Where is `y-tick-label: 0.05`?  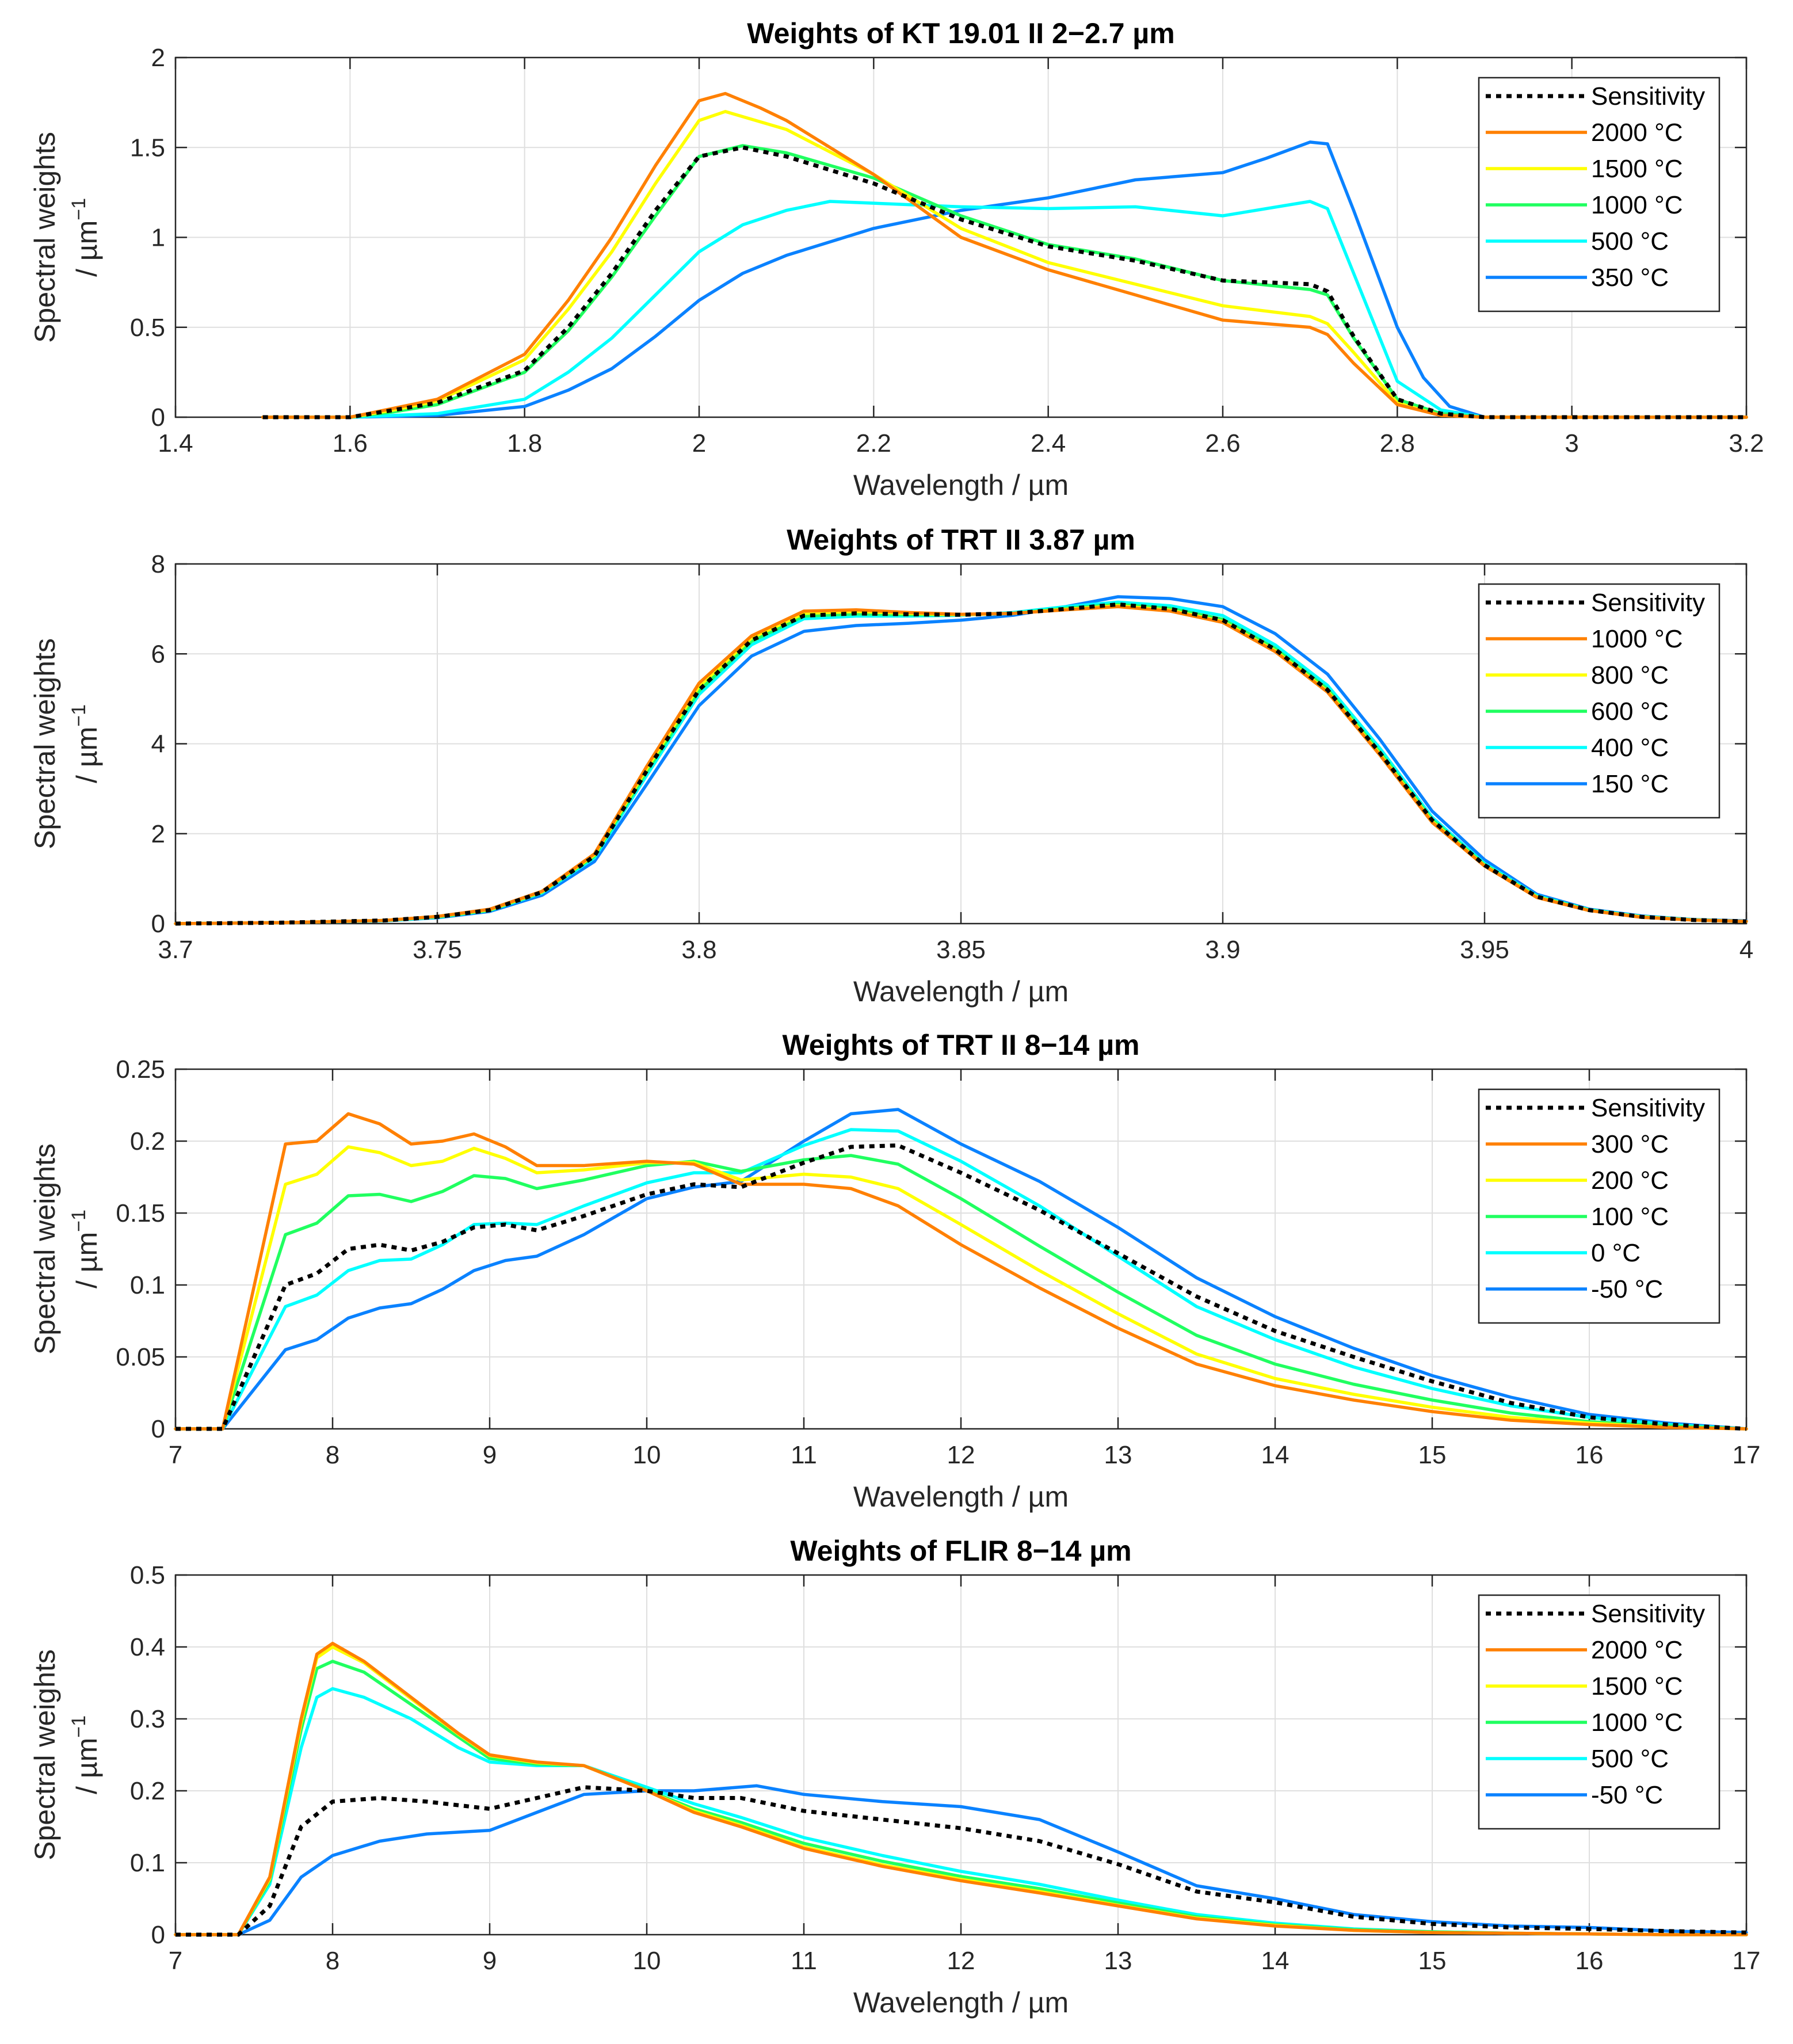
y-tick-label: 0.05 is located at coordinates (140, 1357).